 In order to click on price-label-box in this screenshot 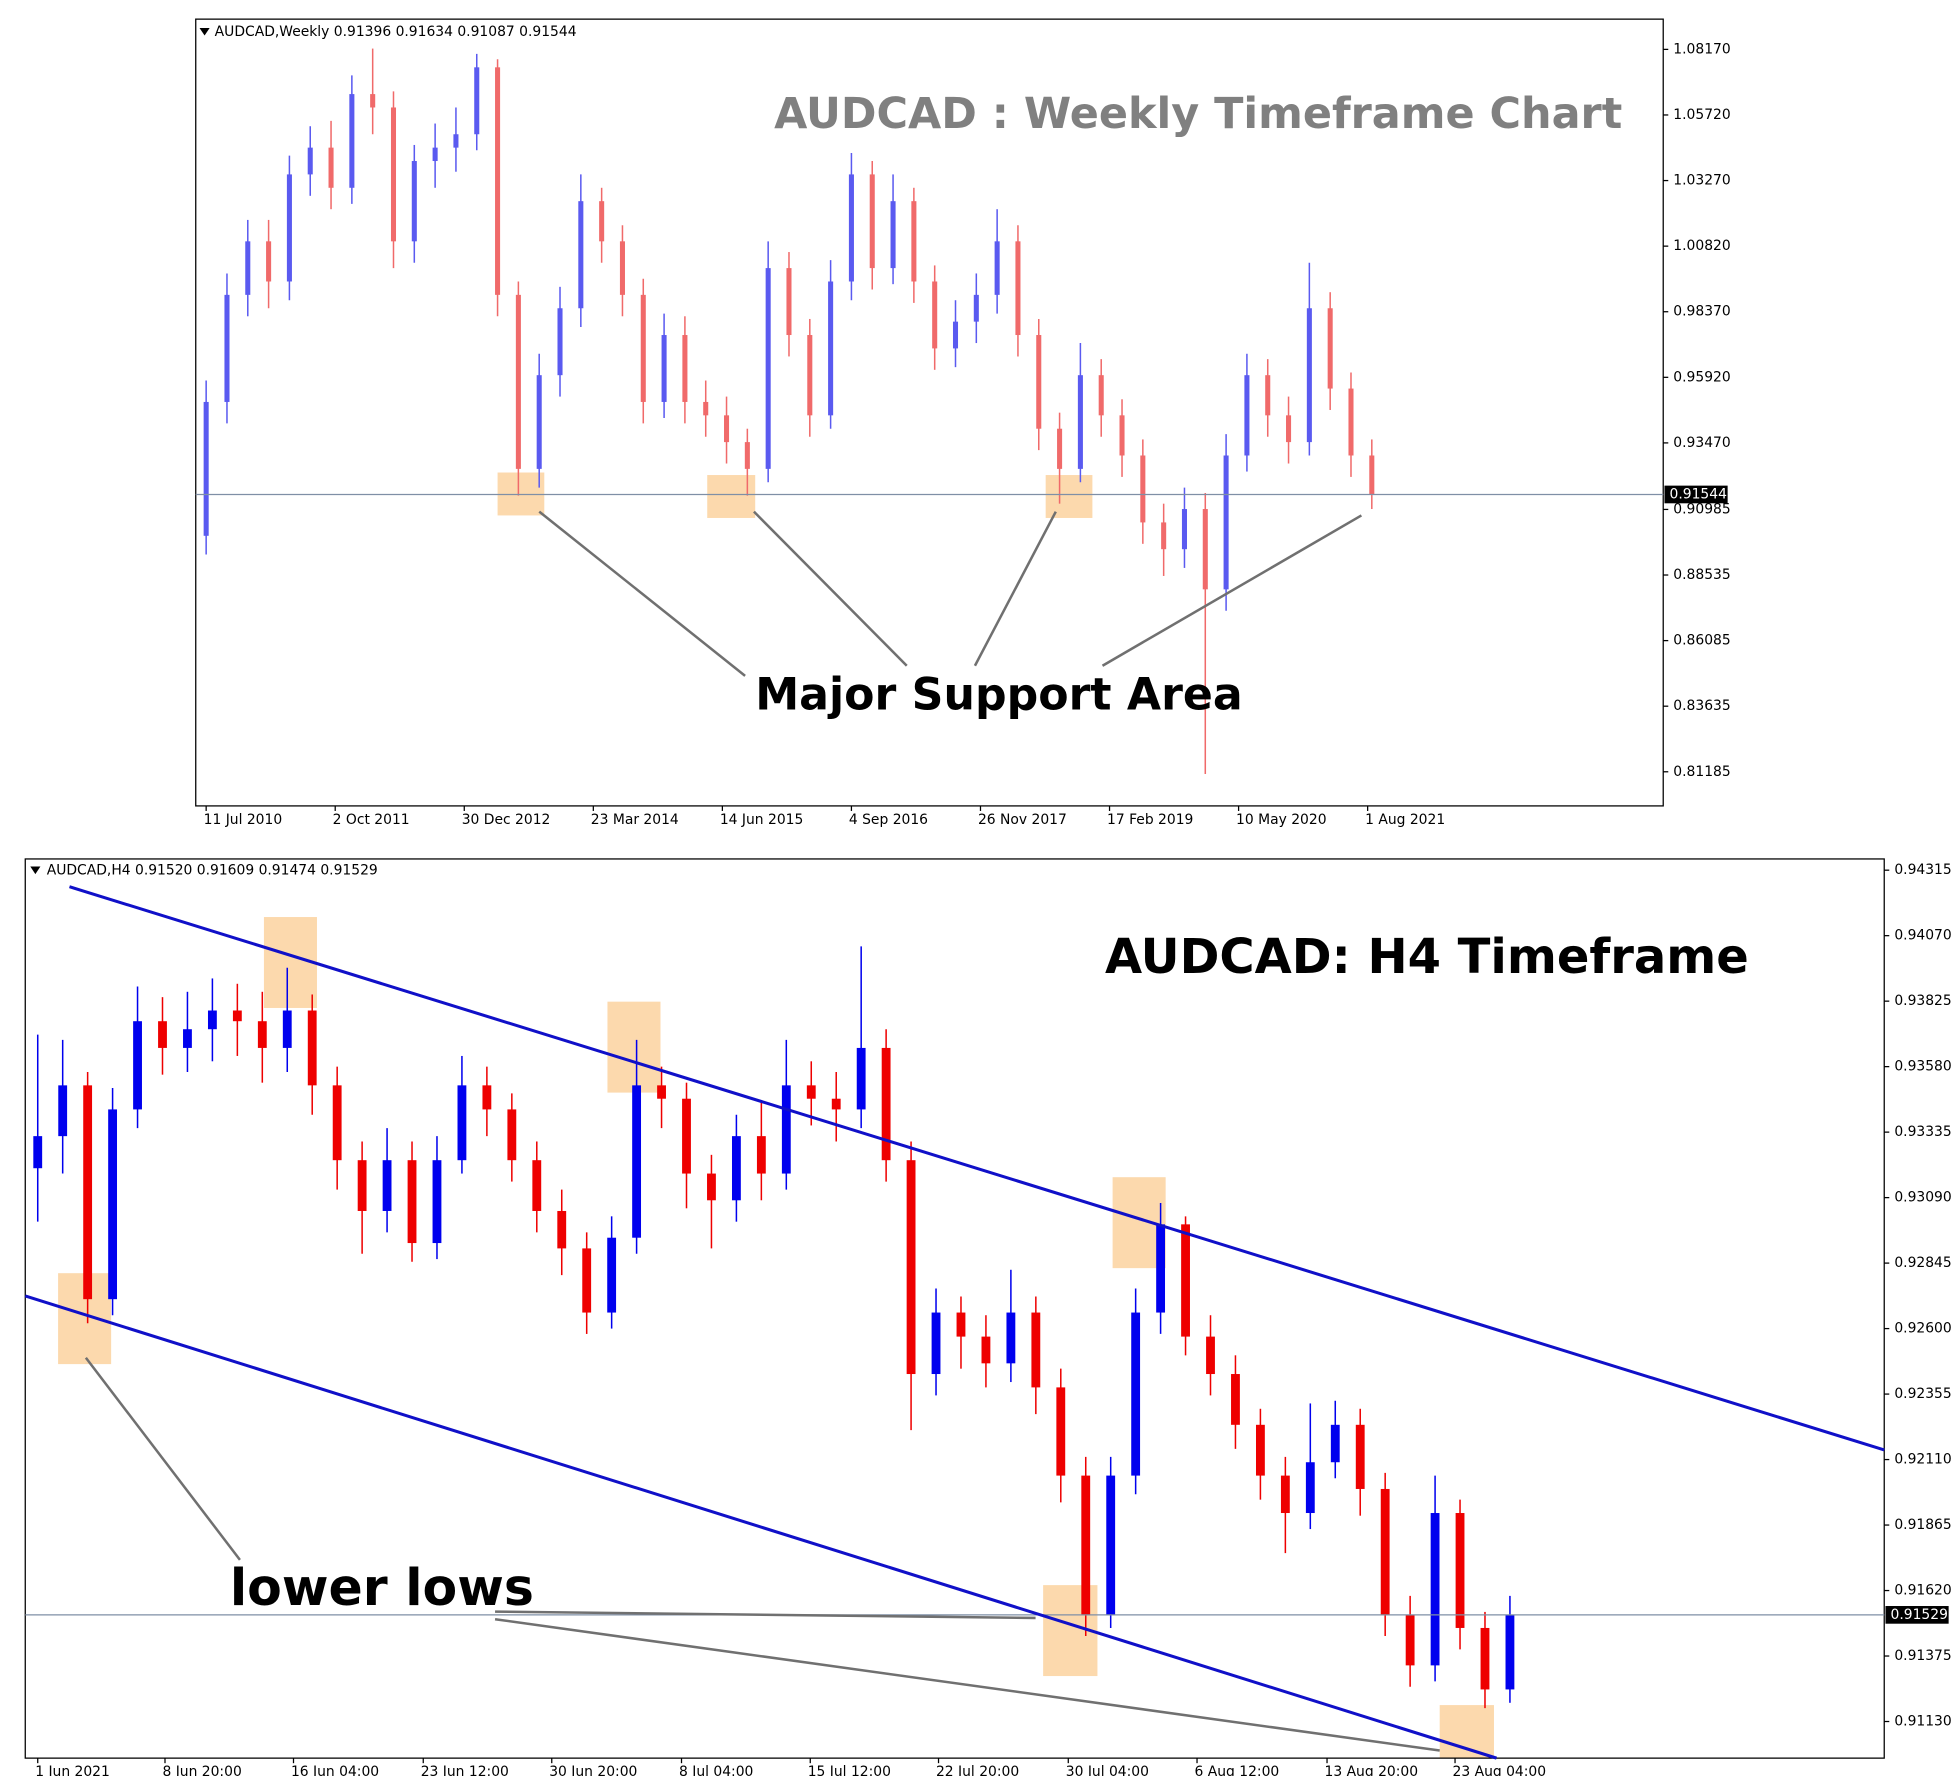, I will do `click(1696, 494)`.